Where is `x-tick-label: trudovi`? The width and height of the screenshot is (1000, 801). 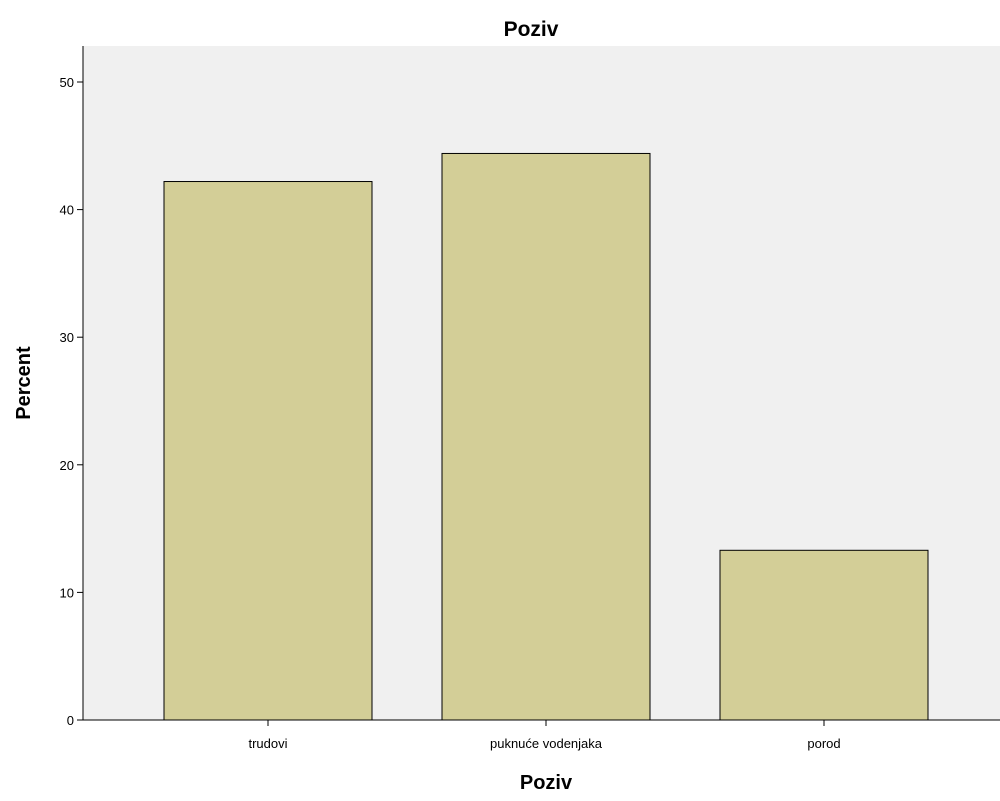
x-tick-label: trudovi is located at coordinates (267, 743).